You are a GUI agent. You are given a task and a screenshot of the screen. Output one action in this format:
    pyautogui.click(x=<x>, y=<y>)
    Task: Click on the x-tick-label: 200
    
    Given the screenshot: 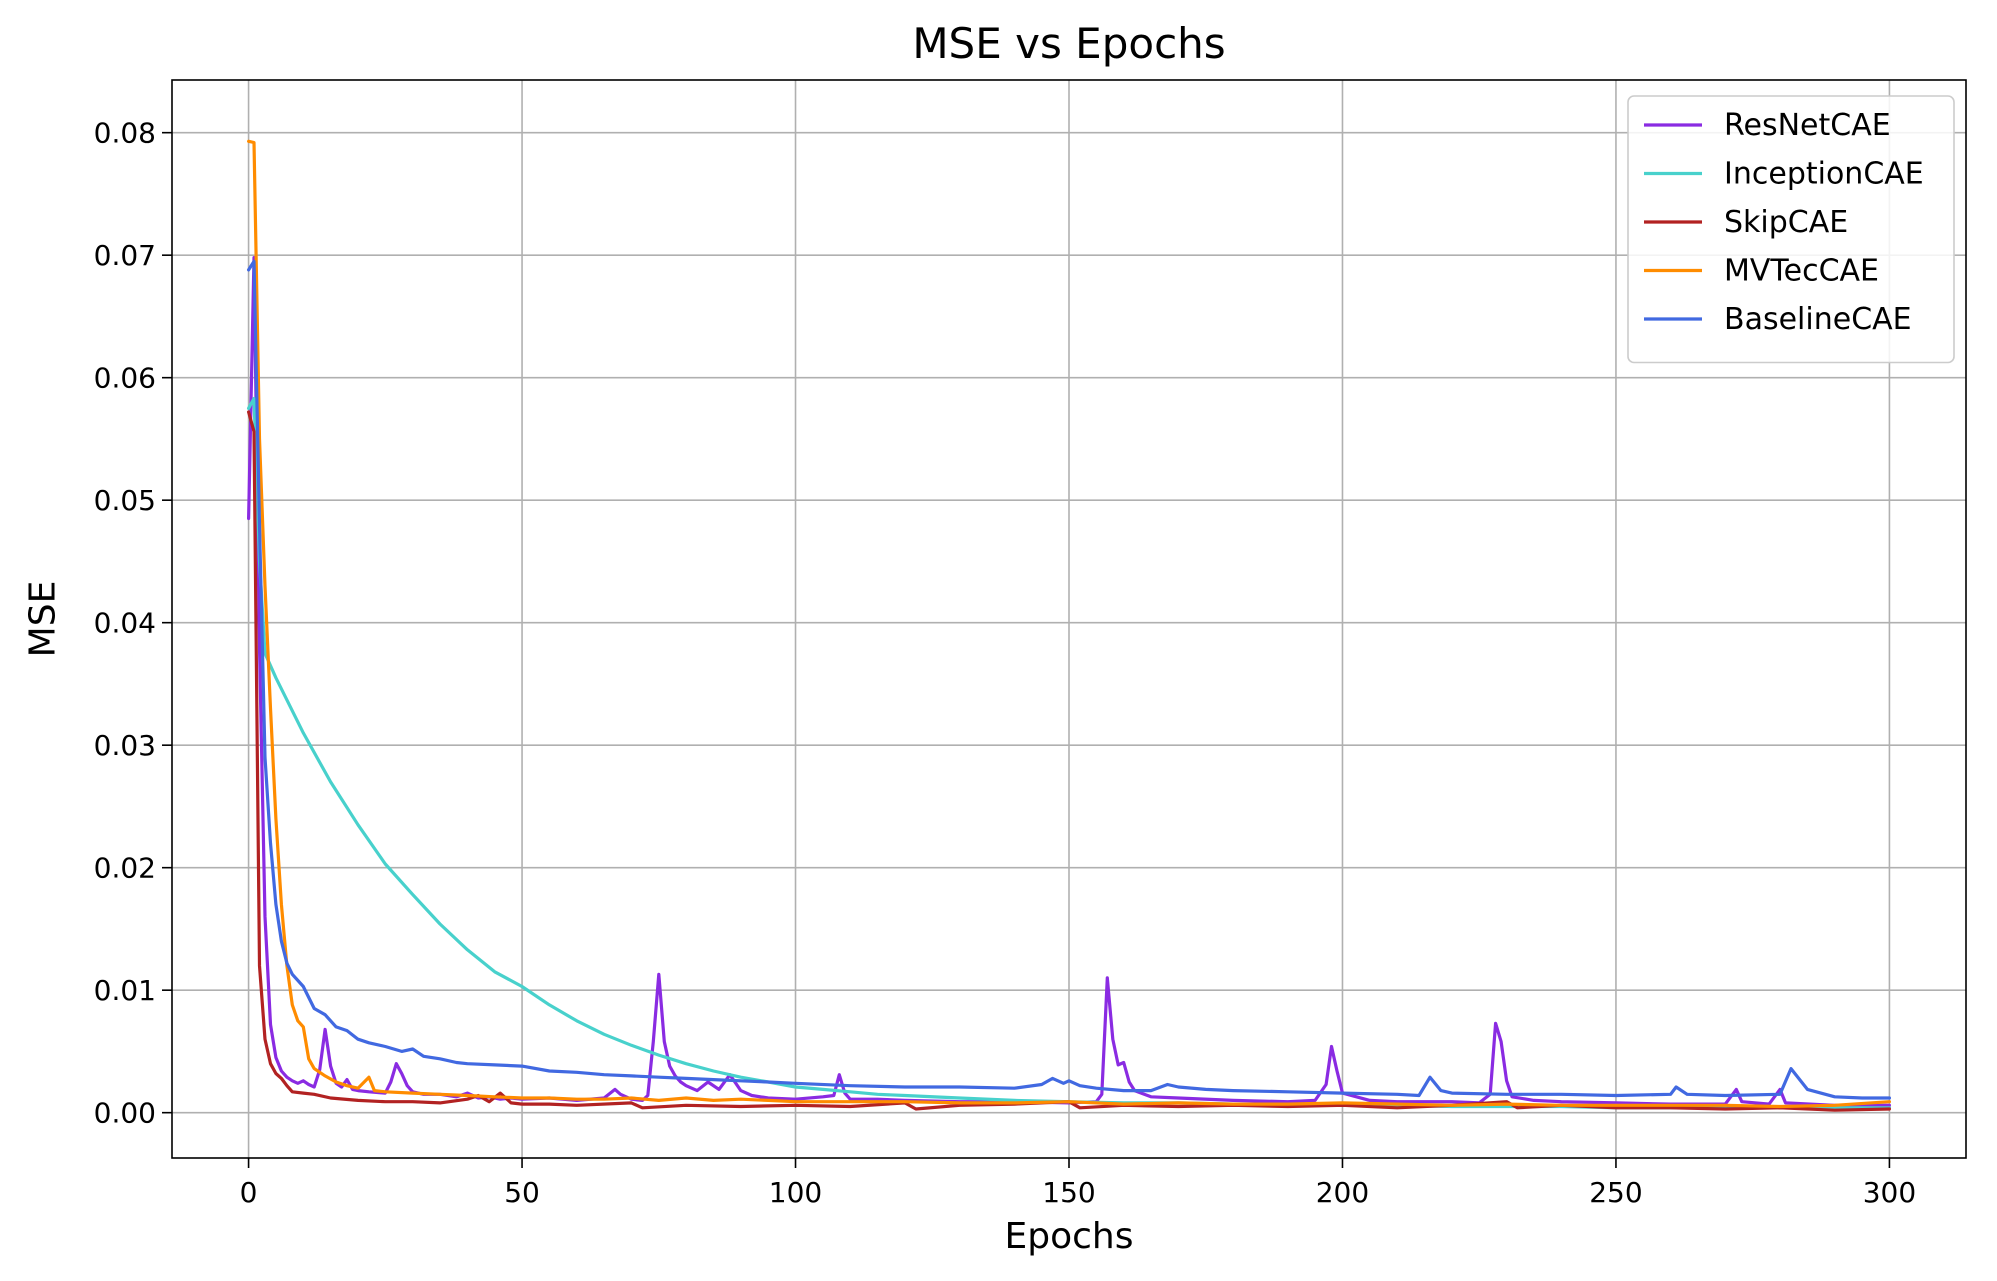 What is the action you would take?
    pyautogui.click(x=1342, y=1192)
    